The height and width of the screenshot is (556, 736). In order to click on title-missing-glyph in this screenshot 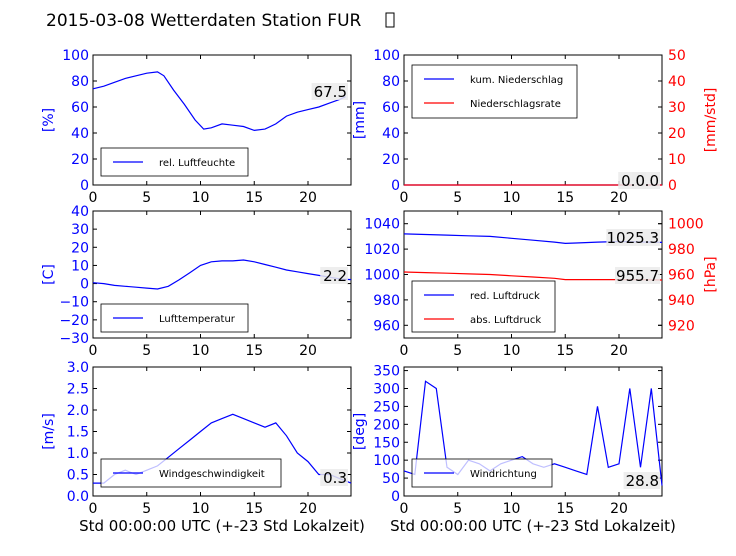, I will do `click(390, 20)`.